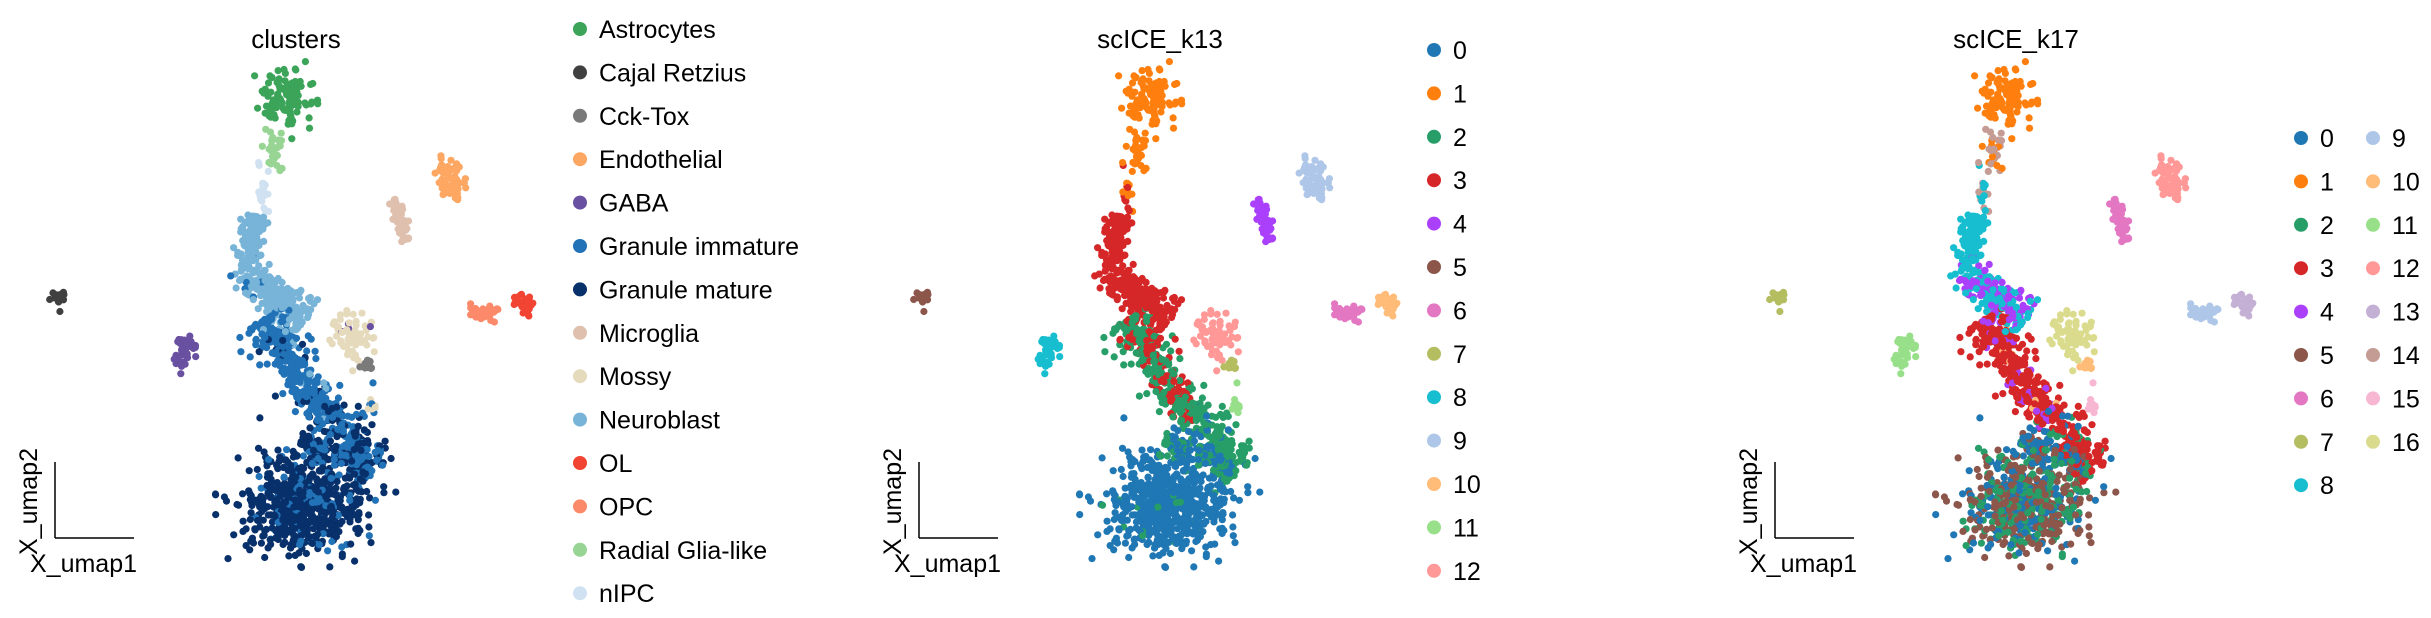 The image size is (2431, 618). I want to click on legend-item: Mossy, so click(622, 377).